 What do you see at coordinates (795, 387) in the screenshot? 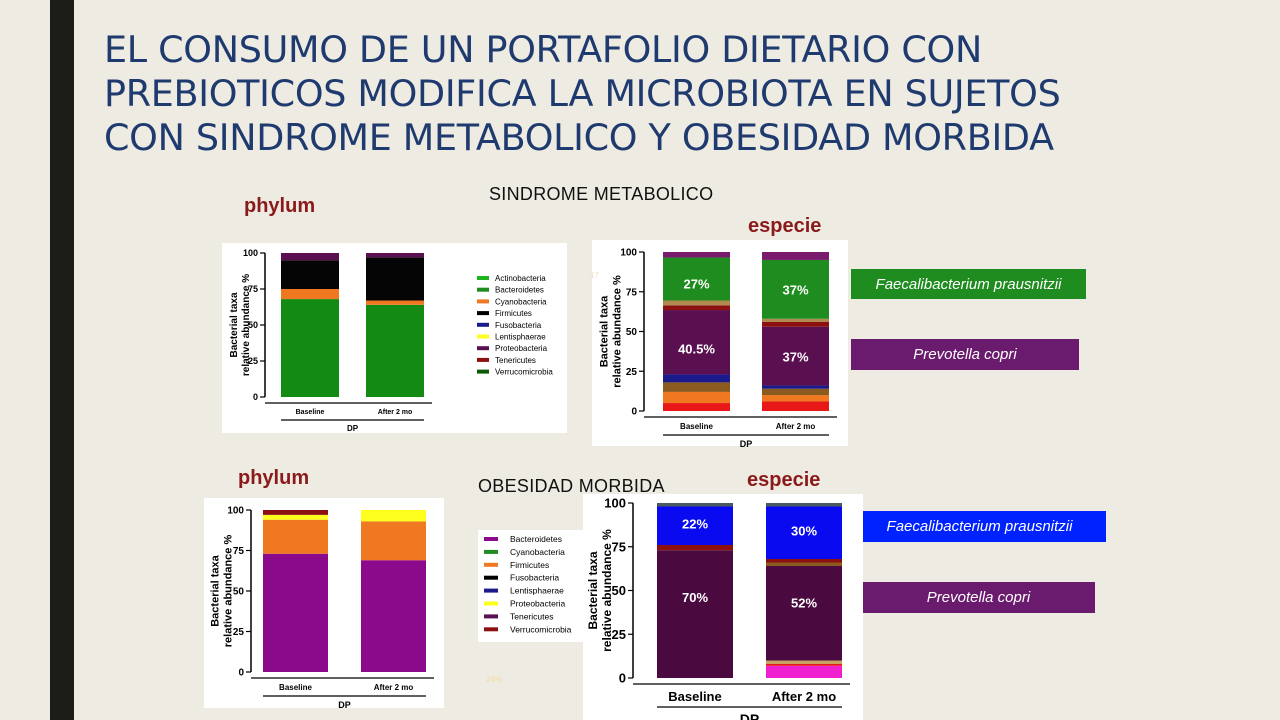
I see `bar-segment-navy` at bounding box center [795, 387].